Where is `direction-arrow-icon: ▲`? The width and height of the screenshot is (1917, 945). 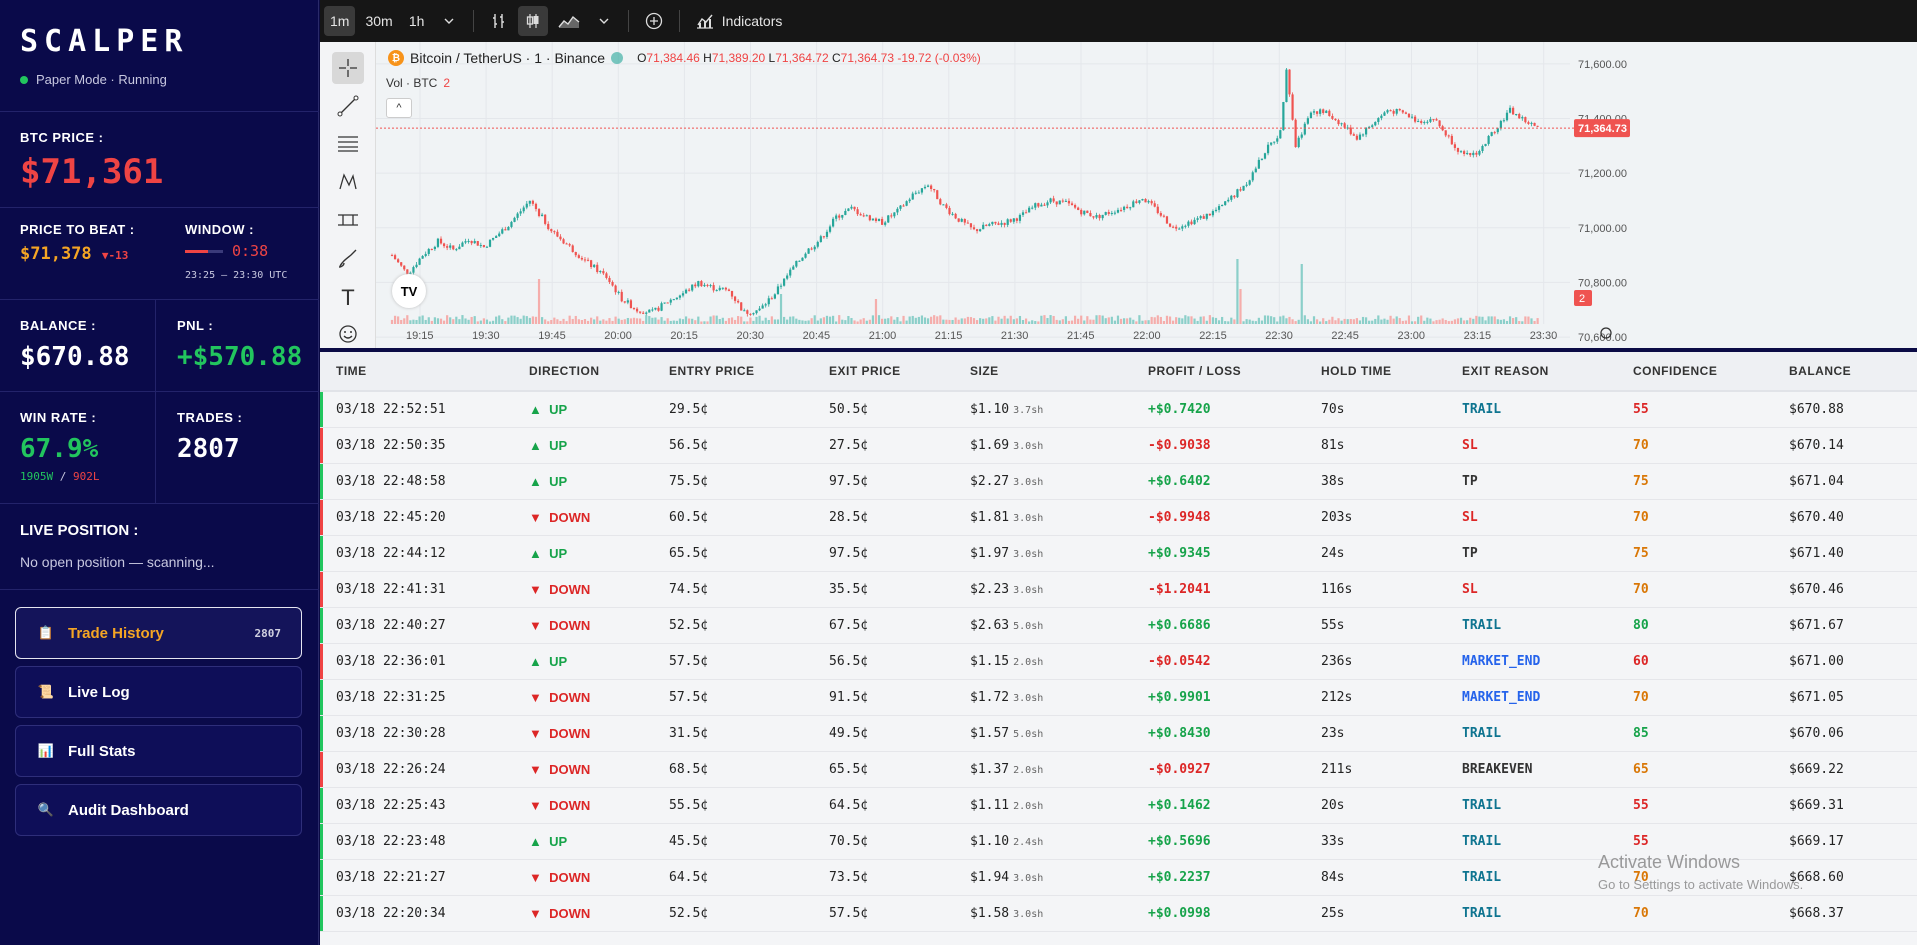
direction-arrow-icon: ▲ is located at coordinates (535, 553).